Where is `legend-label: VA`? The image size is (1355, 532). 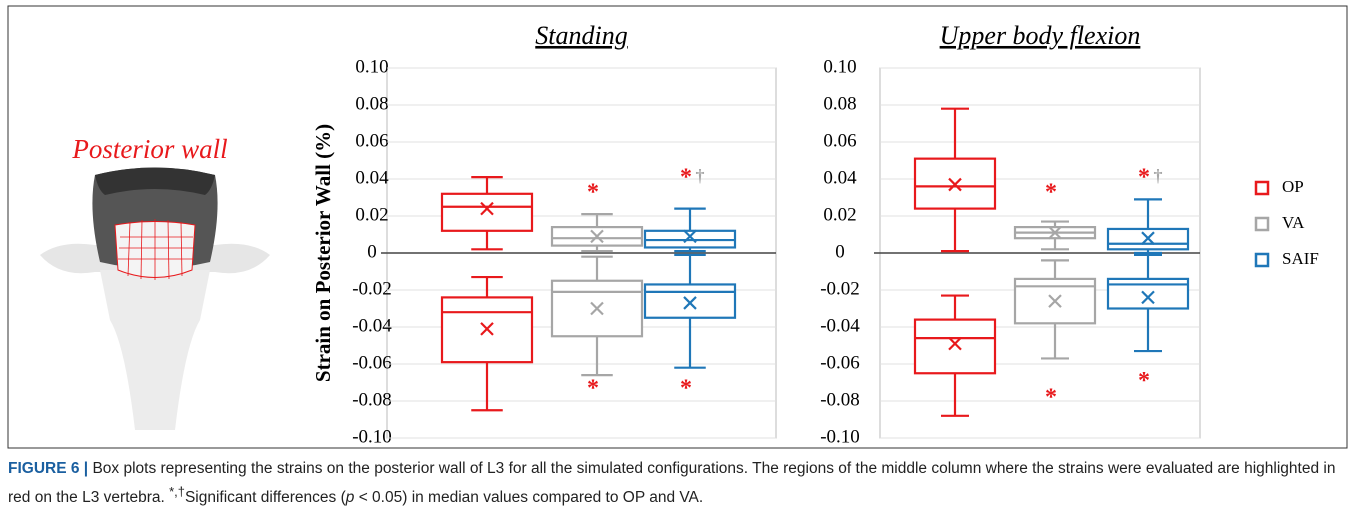 legend-label: VA is located at coordinates (1293, 222).